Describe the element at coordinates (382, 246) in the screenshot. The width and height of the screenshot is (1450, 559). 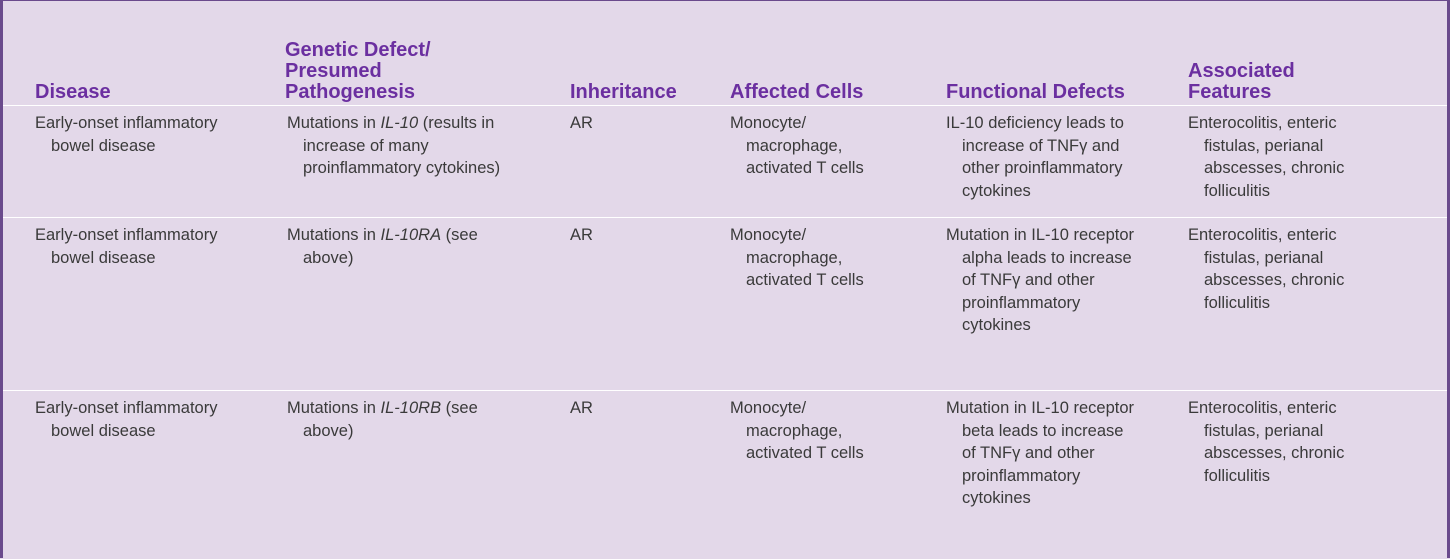
I see `cell-genetic-defect: Mutations in IL-10RA (see above)` at that location.